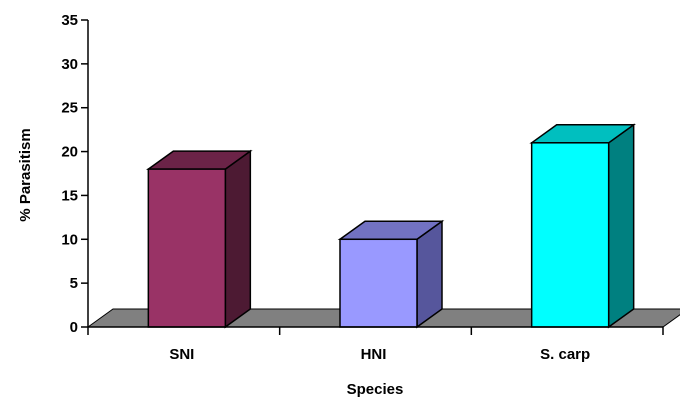 The height and width of the screenshot is (406, 680). I want to click on y-tick-label: 5, so click(74, 283).